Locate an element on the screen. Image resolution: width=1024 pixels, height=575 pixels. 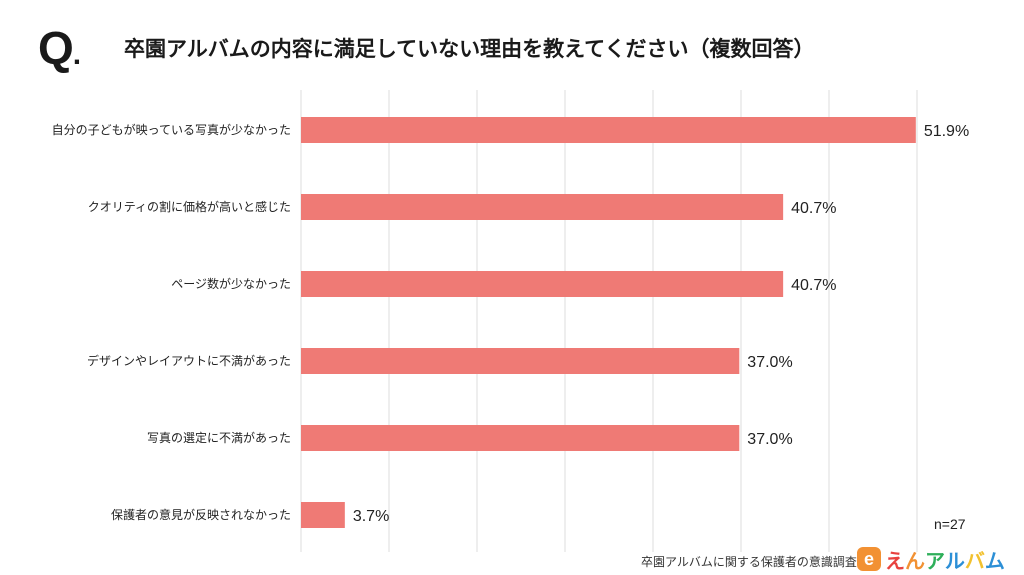
category-label: クオリティの割に価格が高いと感じた is located at coordinates (189, 206).